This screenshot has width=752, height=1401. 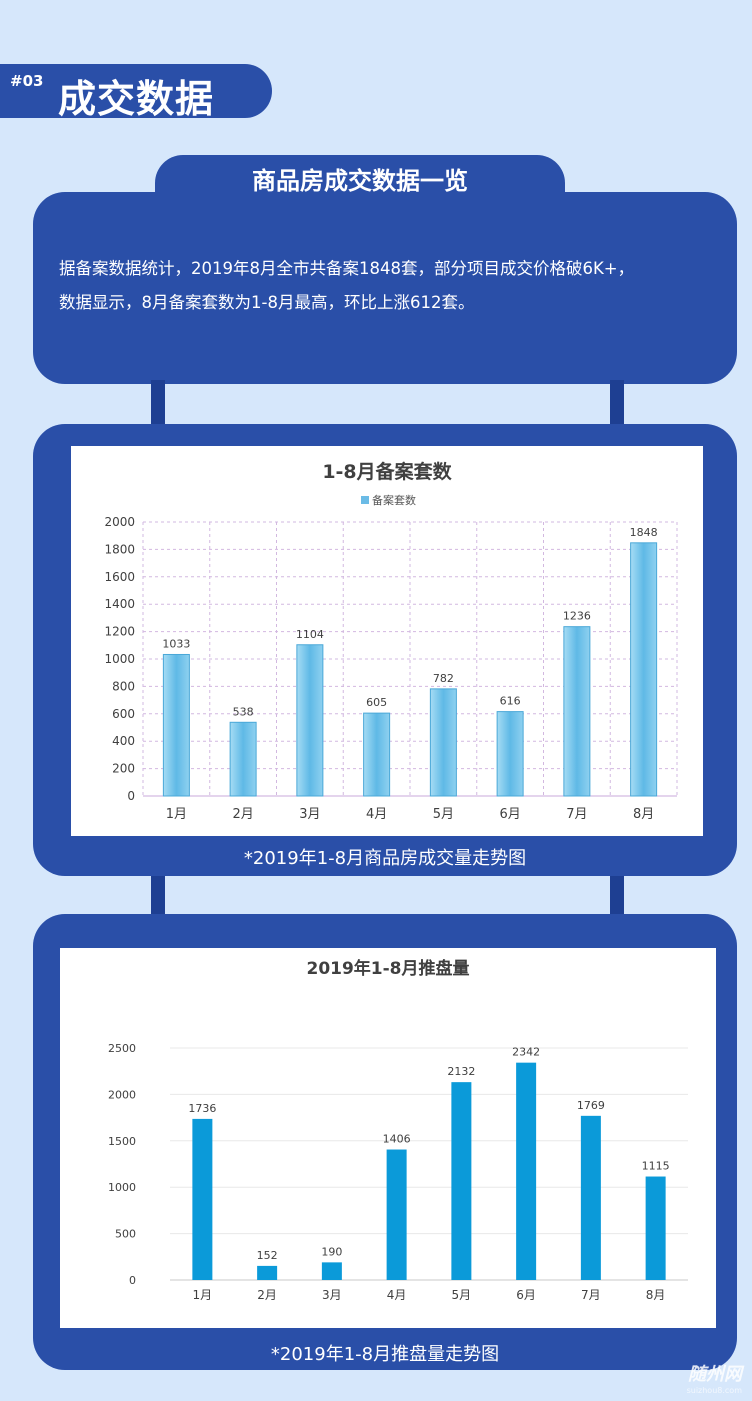 What do you see at coordinates (202, 1108) in the screenshot?
I see `data-label: 1736` at bounding box center [202, 1108].